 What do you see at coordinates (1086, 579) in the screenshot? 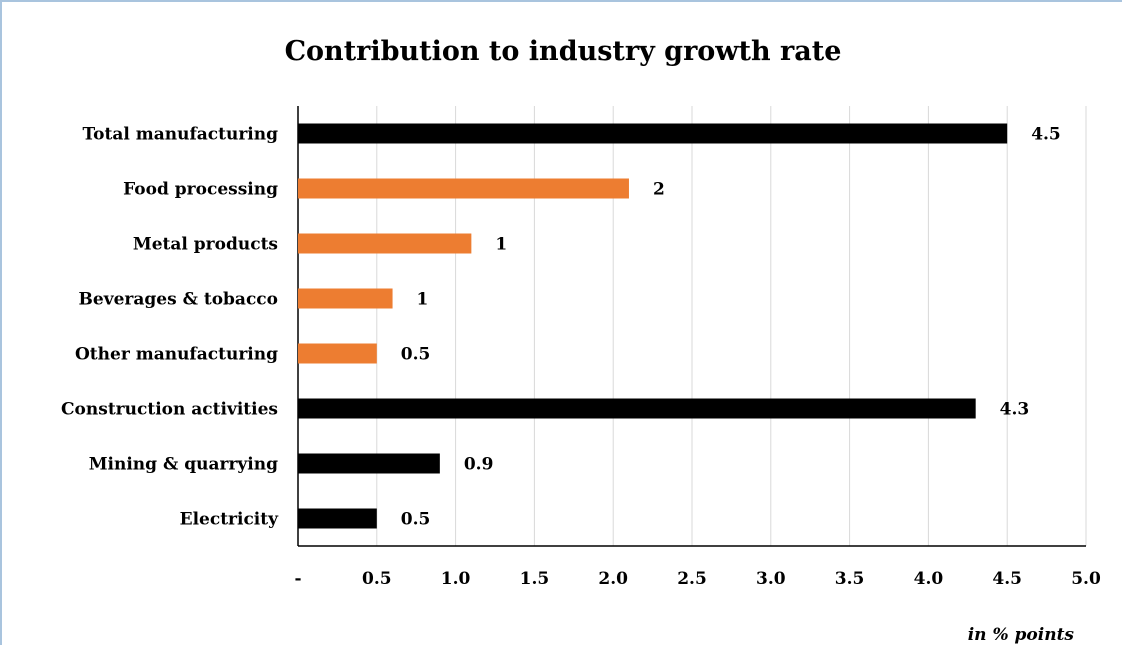
I see `x-tick-label: 5.0` at bounding box center [1086, 579].